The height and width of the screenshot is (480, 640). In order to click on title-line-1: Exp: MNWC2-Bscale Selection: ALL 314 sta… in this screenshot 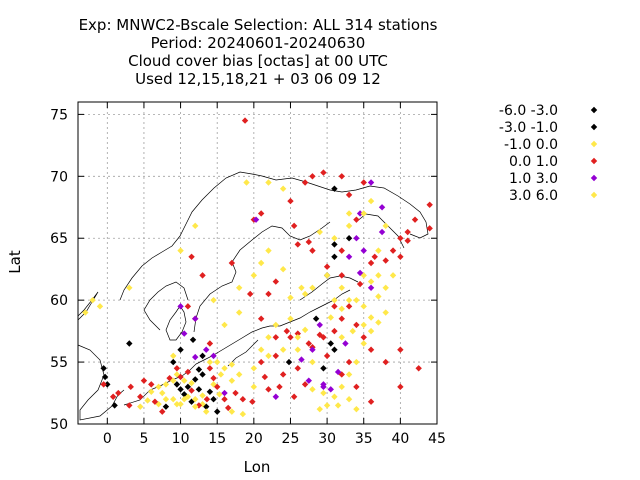, I will do `click(258, 25)`.